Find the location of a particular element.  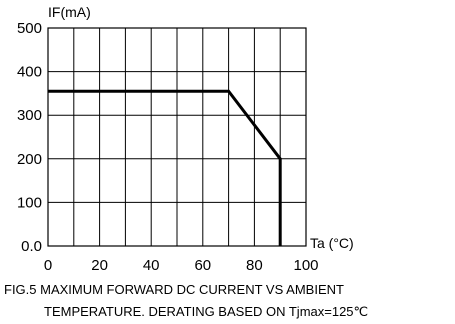

x-tick-label: 0 is located at coordinates (48, 265).